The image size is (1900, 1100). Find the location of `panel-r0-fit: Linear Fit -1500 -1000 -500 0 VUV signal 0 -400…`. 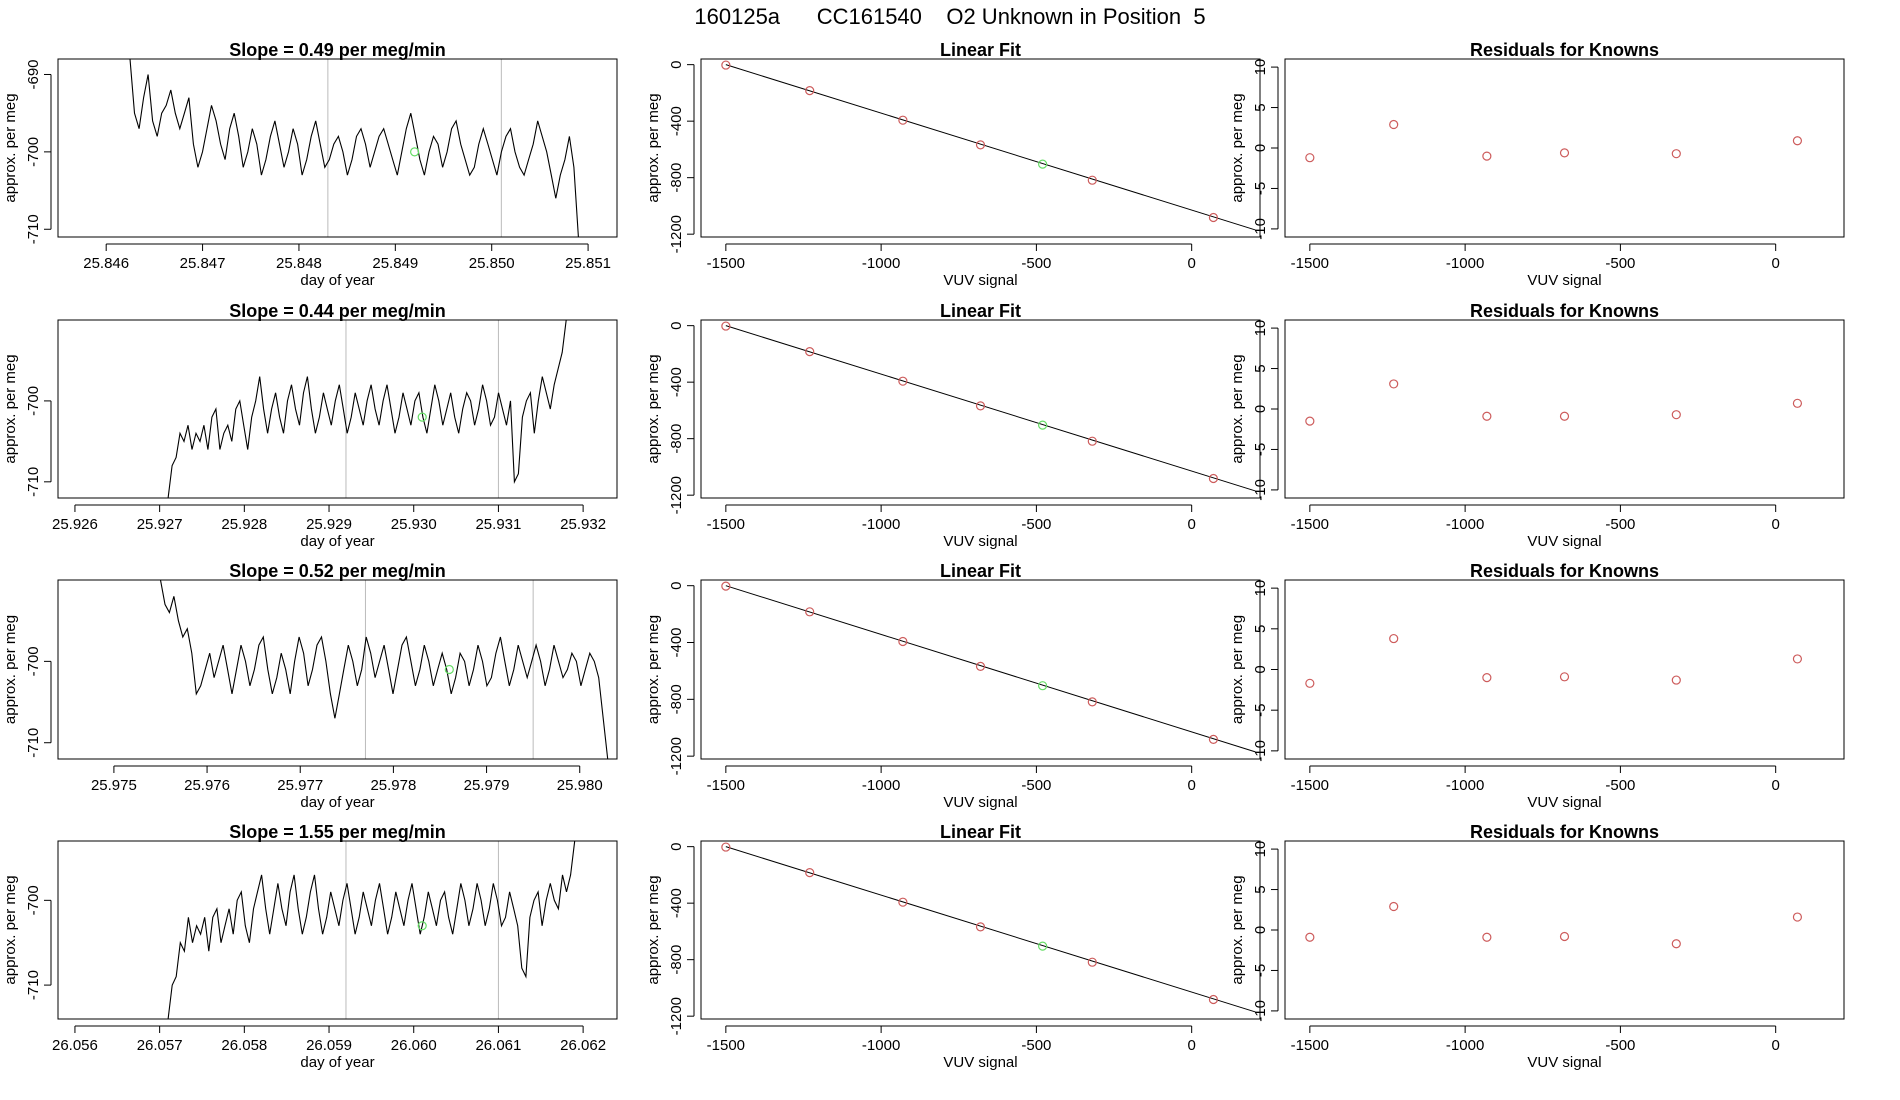

panel-r0-fit: Linear Fit -1500 -1000 -500 0 VUV signal 0 -400… is located at coordinates (953, 164).